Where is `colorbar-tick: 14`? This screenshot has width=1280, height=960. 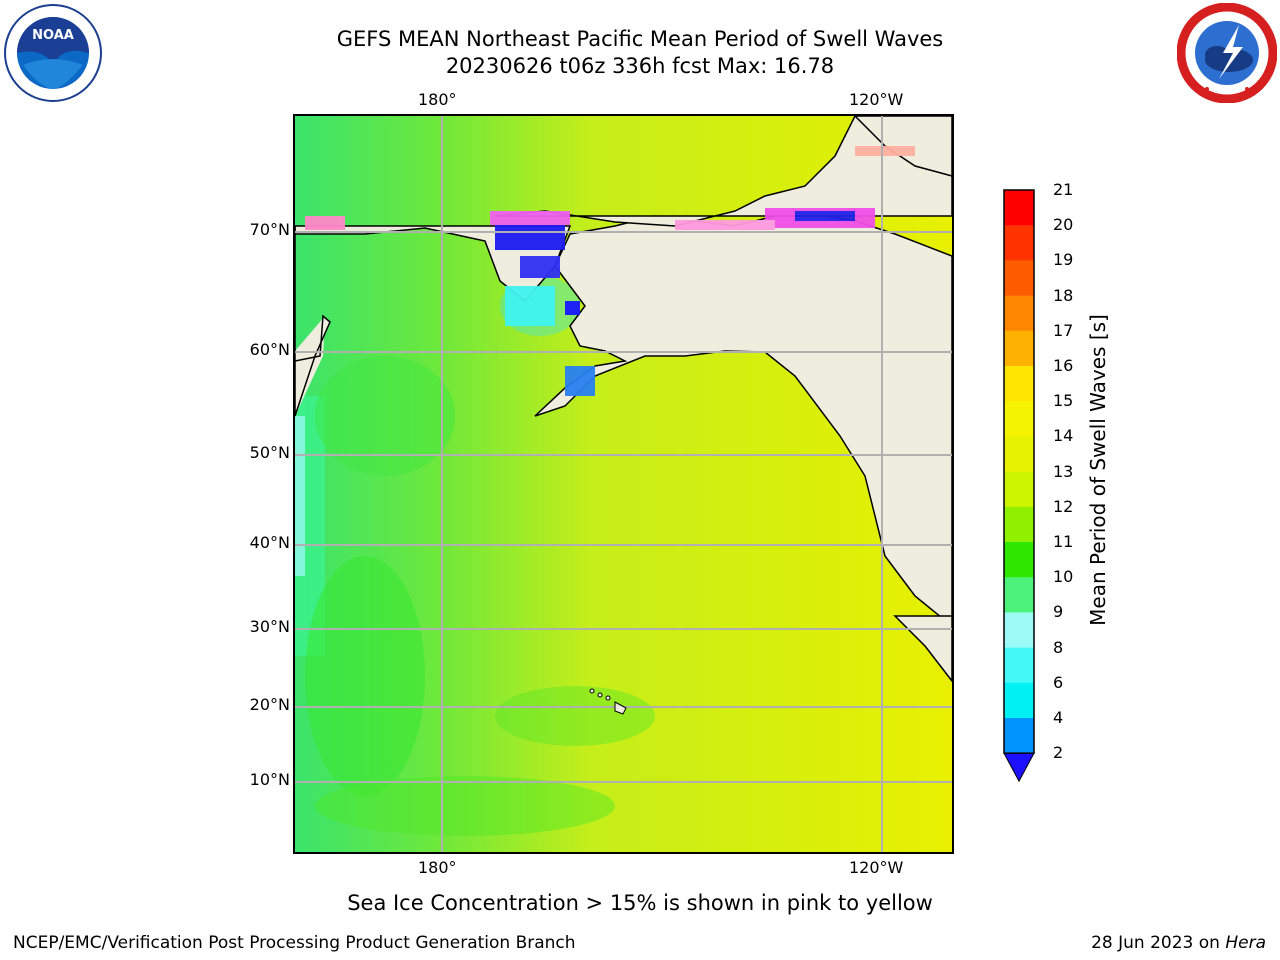
colorbar-tick: 14 is located at coordinates (1063, 436).